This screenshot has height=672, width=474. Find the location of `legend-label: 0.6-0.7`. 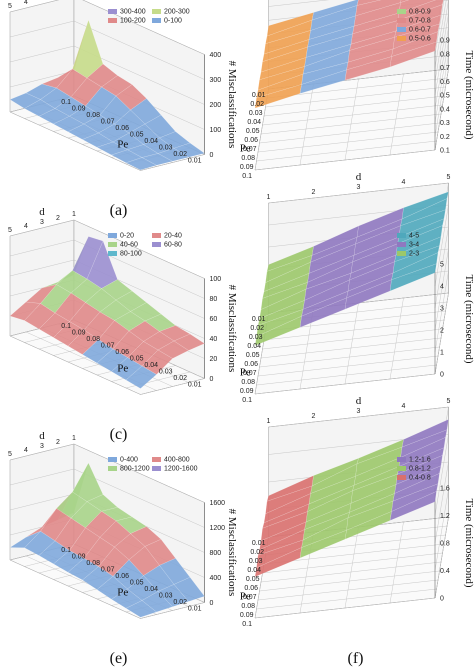

legend-label: 0.6-0.7 is located at coordinates (420, 30).